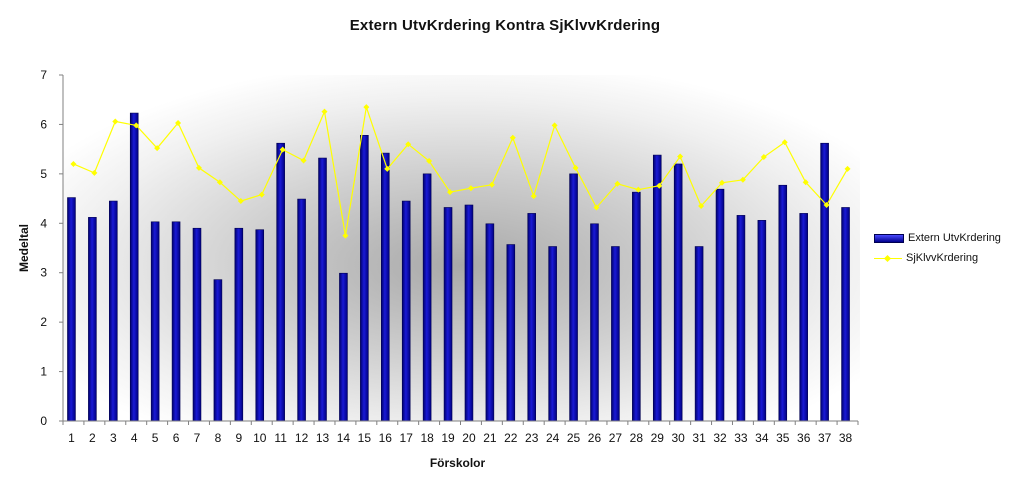 The width and height of the screenshot is (1024, 493). What do you see at coordinates (280, 438) in the screenshot?
I see `x-tick-label-11: 11` at bounding box center [280, 438].